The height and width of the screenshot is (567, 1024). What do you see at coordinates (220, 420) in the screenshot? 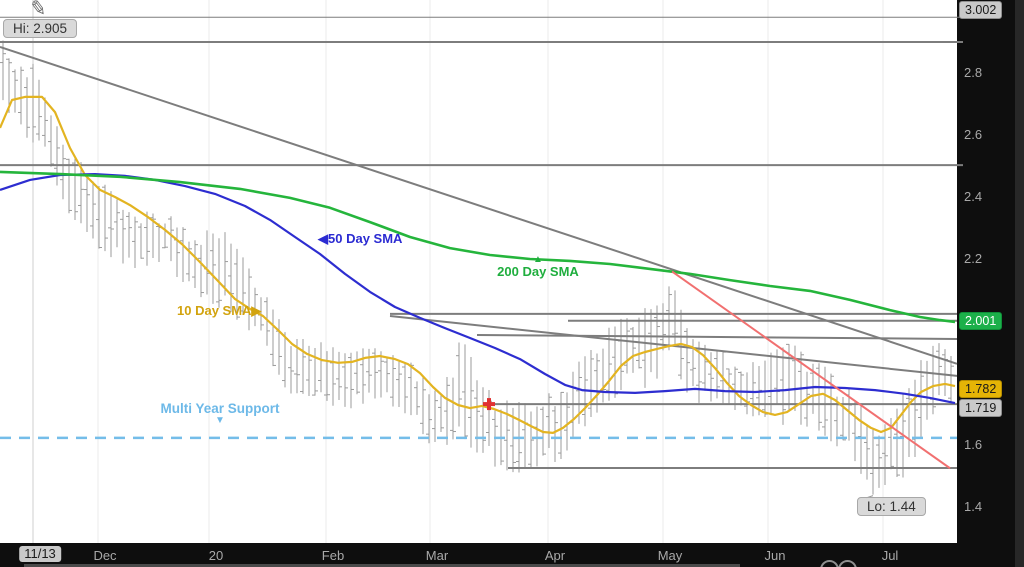
I see `triangle-down-icon: ▼` at bounding box center [220, 420].